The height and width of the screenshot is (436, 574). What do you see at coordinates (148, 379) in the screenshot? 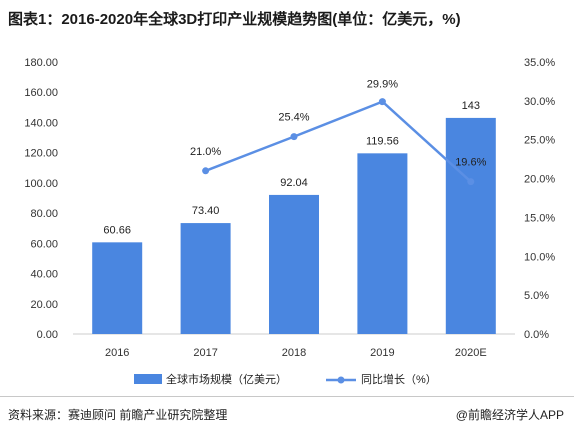
I see `legend-bar-swatch` at bounding box center [148, 379].